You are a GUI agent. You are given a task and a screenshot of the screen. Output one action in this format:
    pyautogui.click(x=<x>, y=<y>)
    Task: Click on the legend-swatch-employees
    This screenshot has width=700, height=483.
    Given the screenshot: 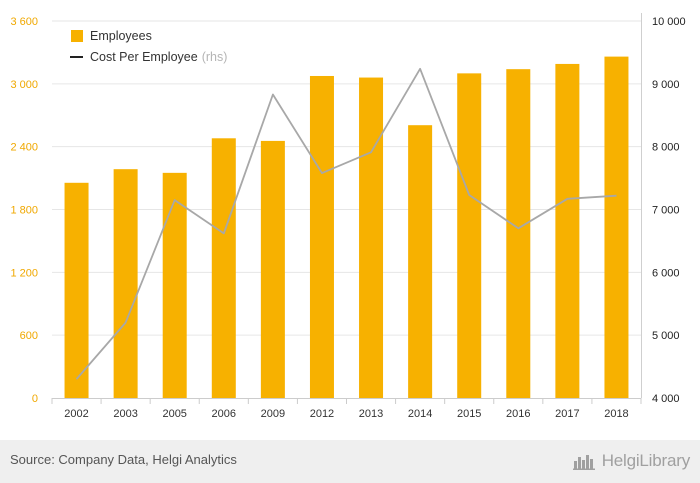 What is the action you would take?
    pyautogui.click(x=77, y=36)
    